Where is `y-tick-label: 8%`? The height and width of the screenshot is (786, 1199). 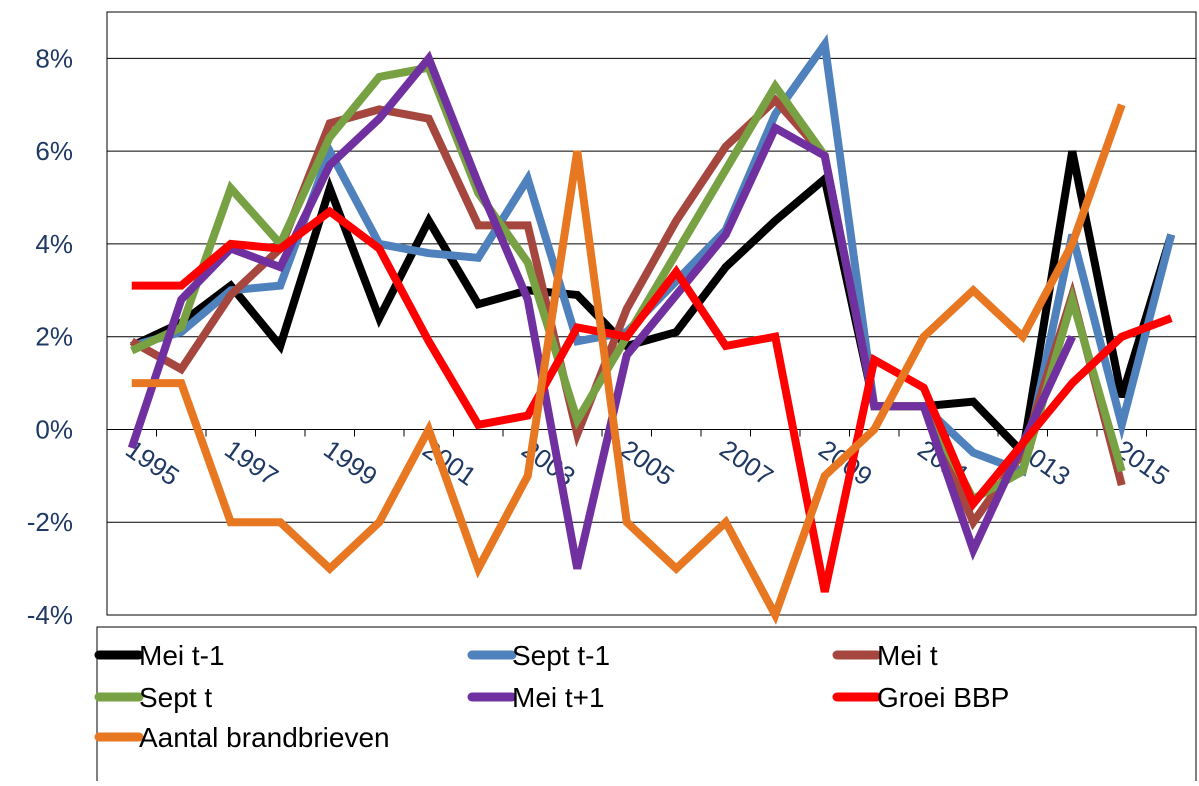
y-tick-label: 8% is located at coordinates (54, 58).